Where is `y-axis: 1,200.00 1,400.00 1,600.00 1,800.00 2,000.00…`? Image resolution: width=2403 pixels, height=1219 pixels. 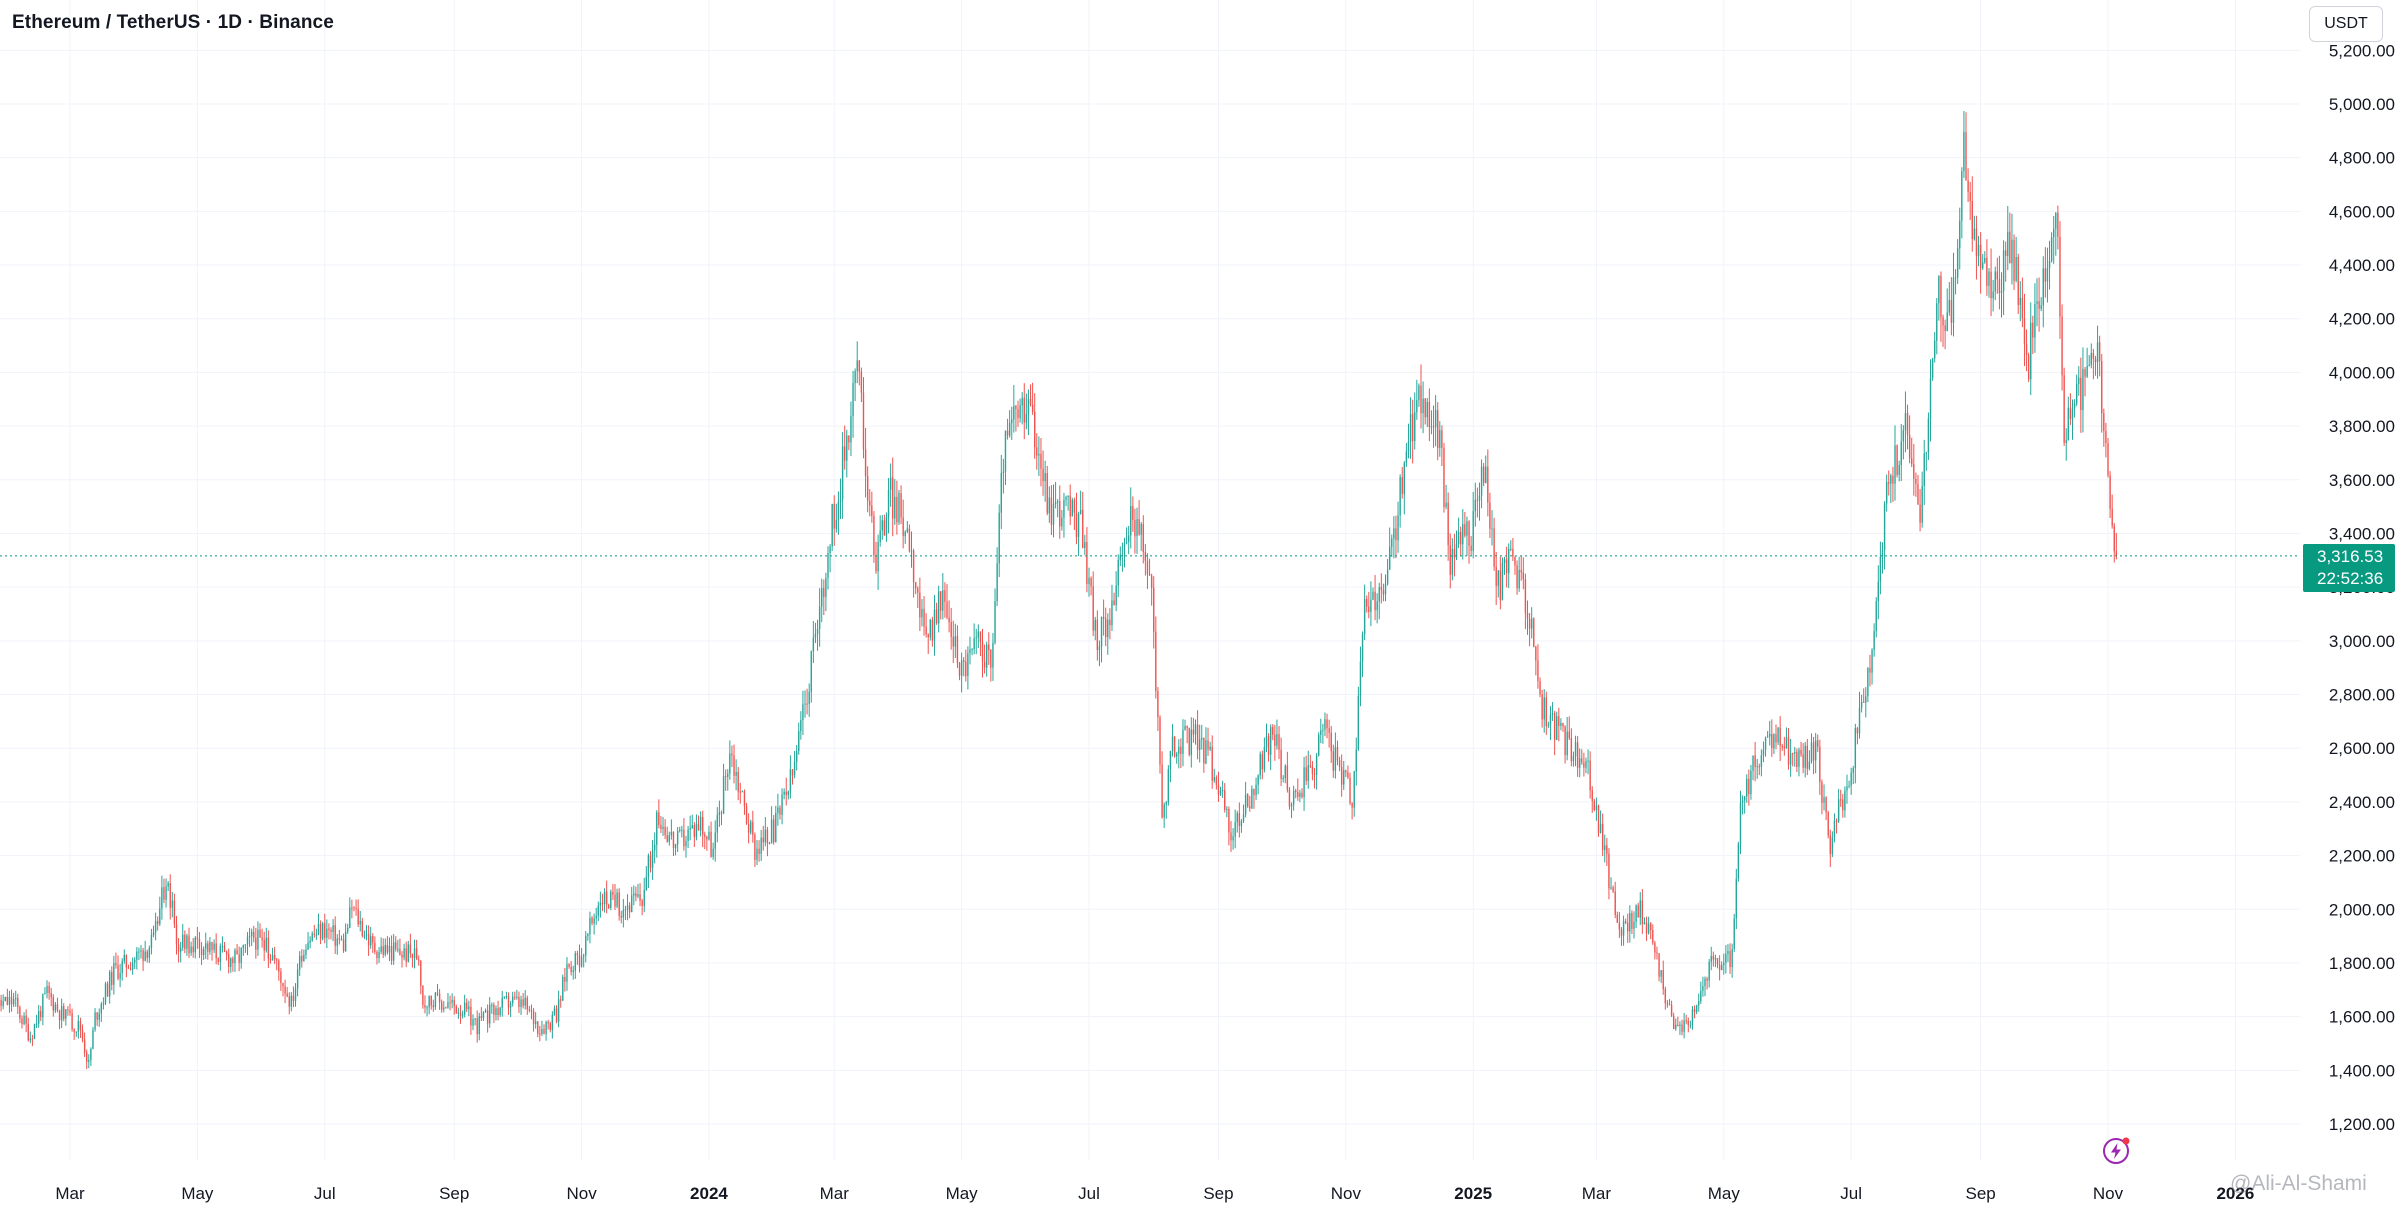
y-axis: 1,200.00 1,400.00 1,600.00 1,800.00 2,000.00… is located at coordinates (2362, 587).